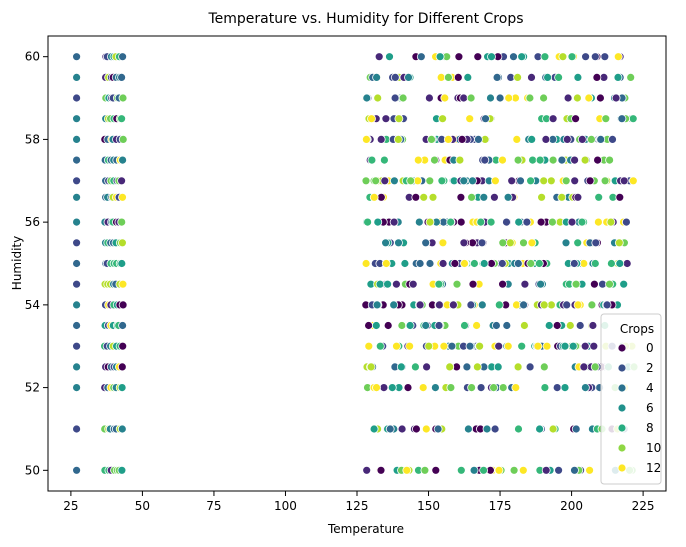  I want to click on legend-label: 4, so click(650, 388).